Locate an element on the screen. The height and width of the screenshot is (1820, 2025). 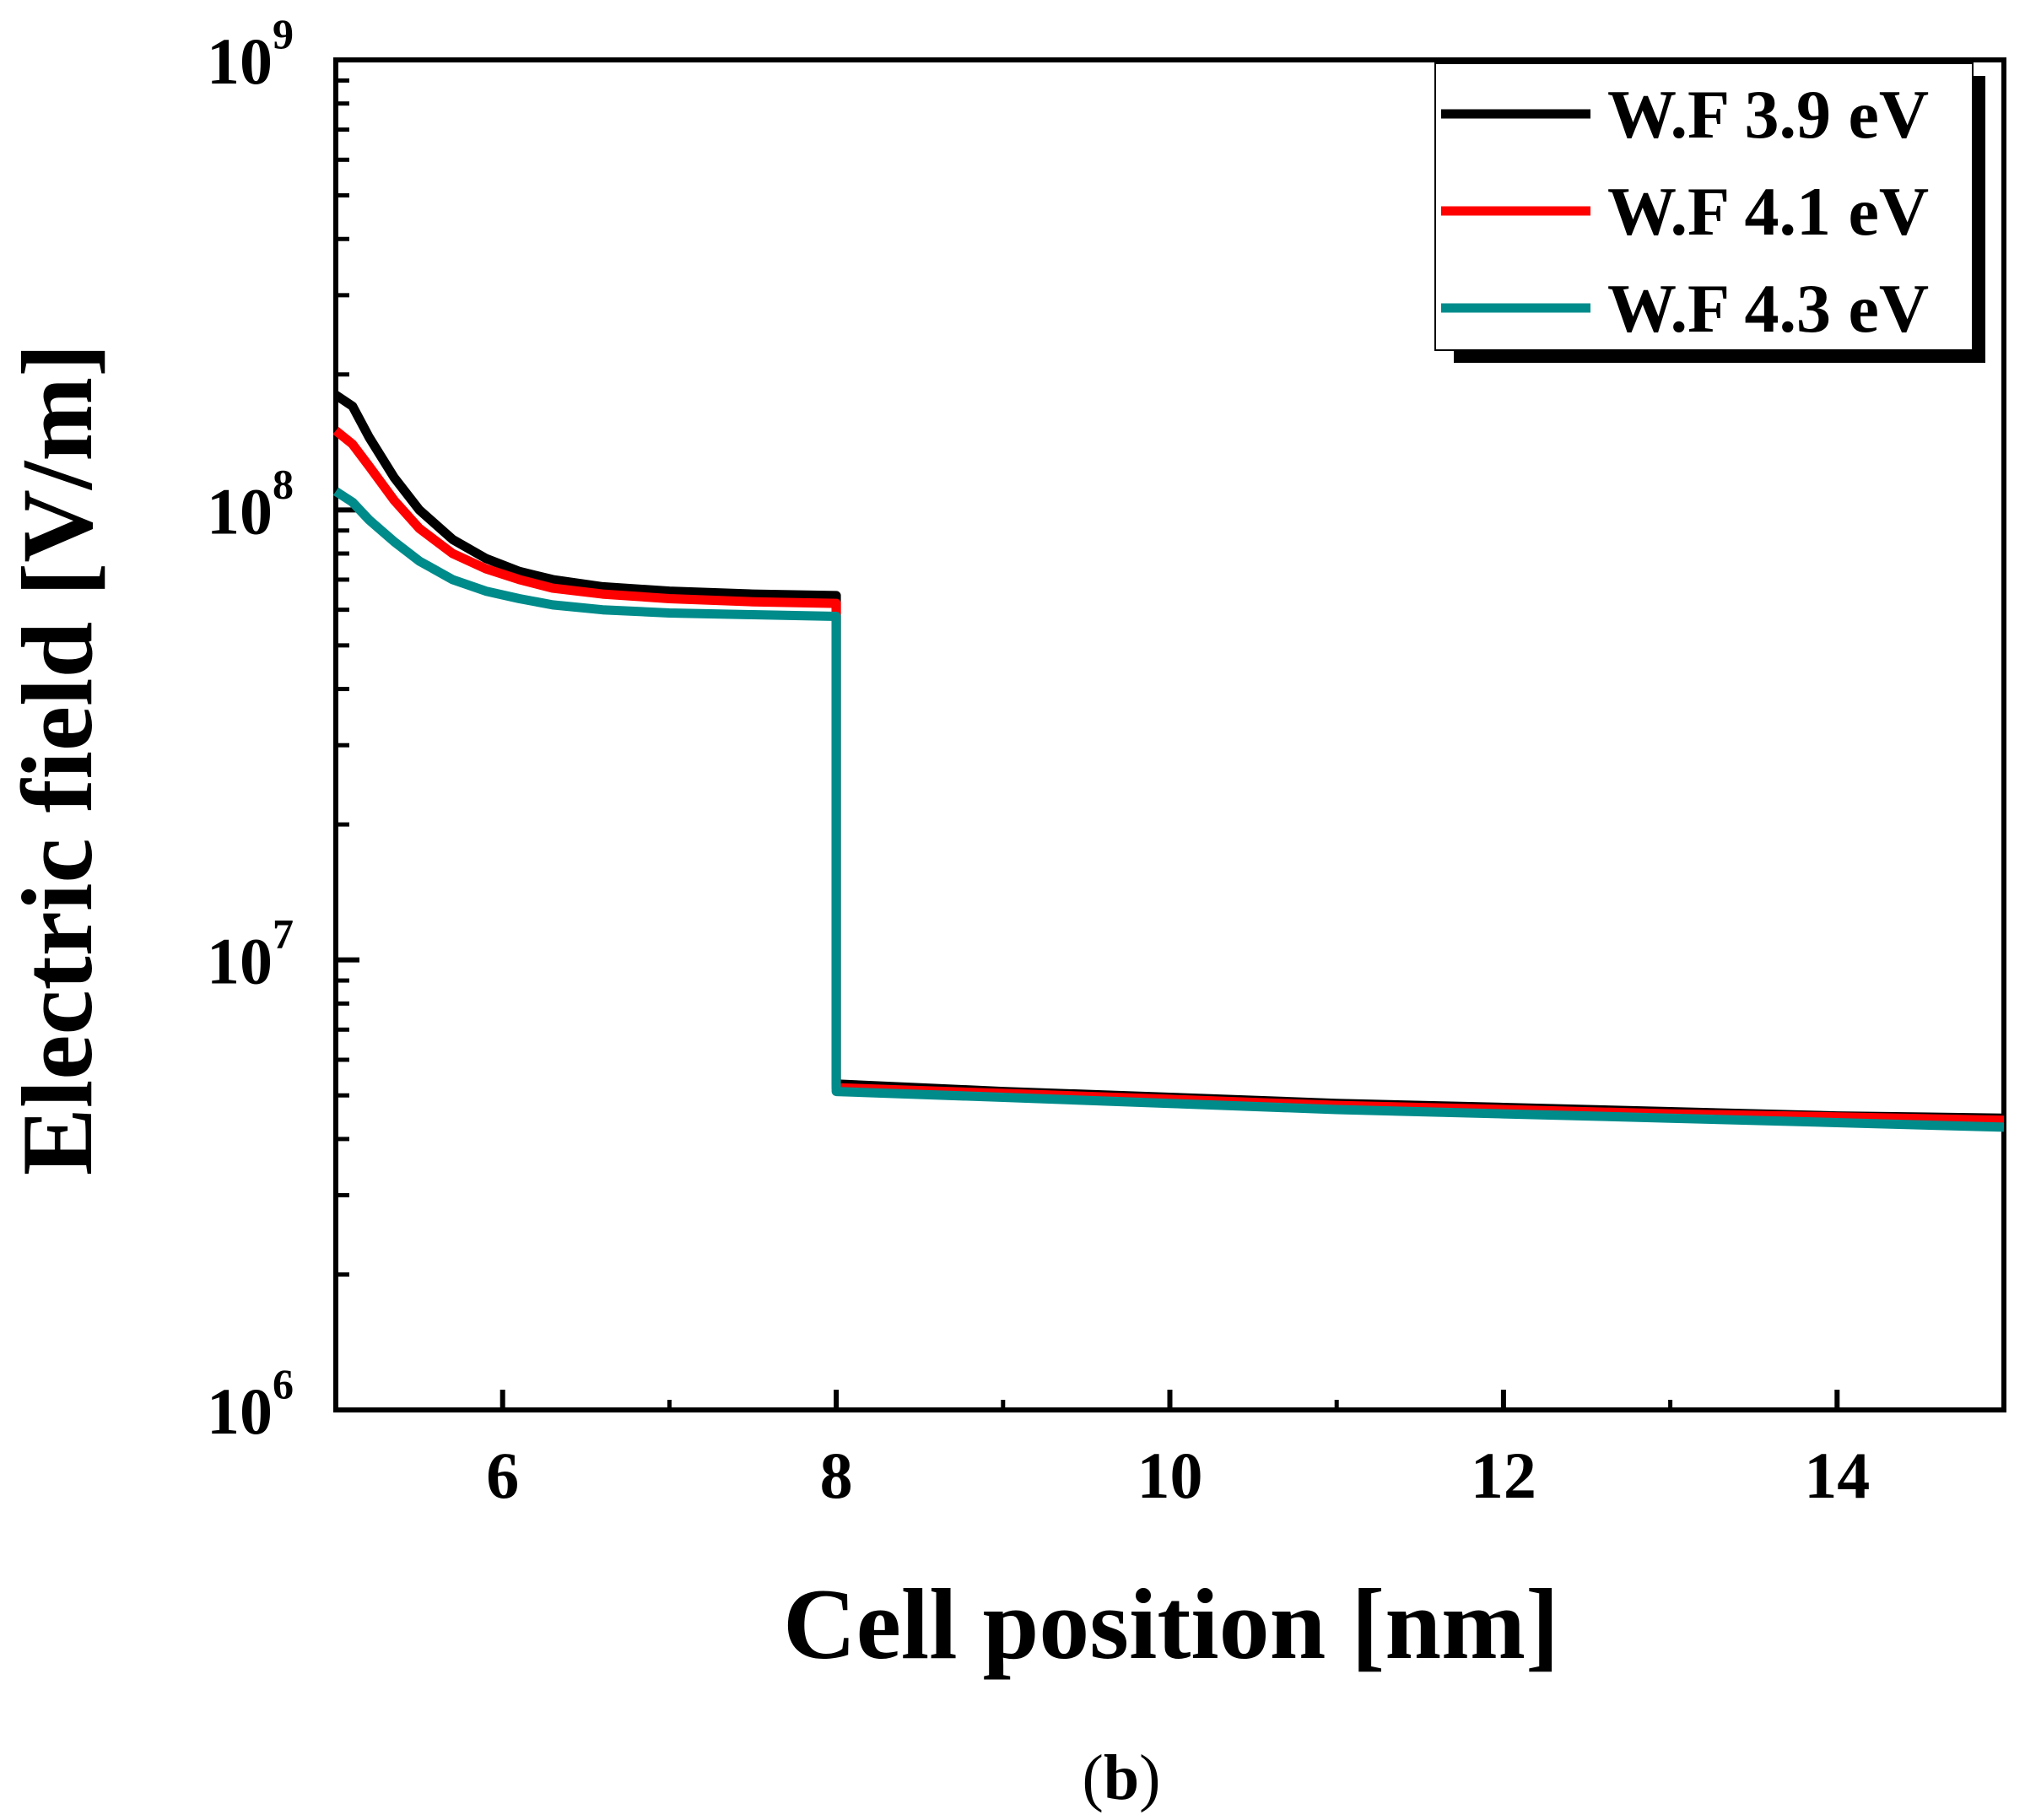
y-tick-label: 10⁷ is located at coordinates (250, 954).